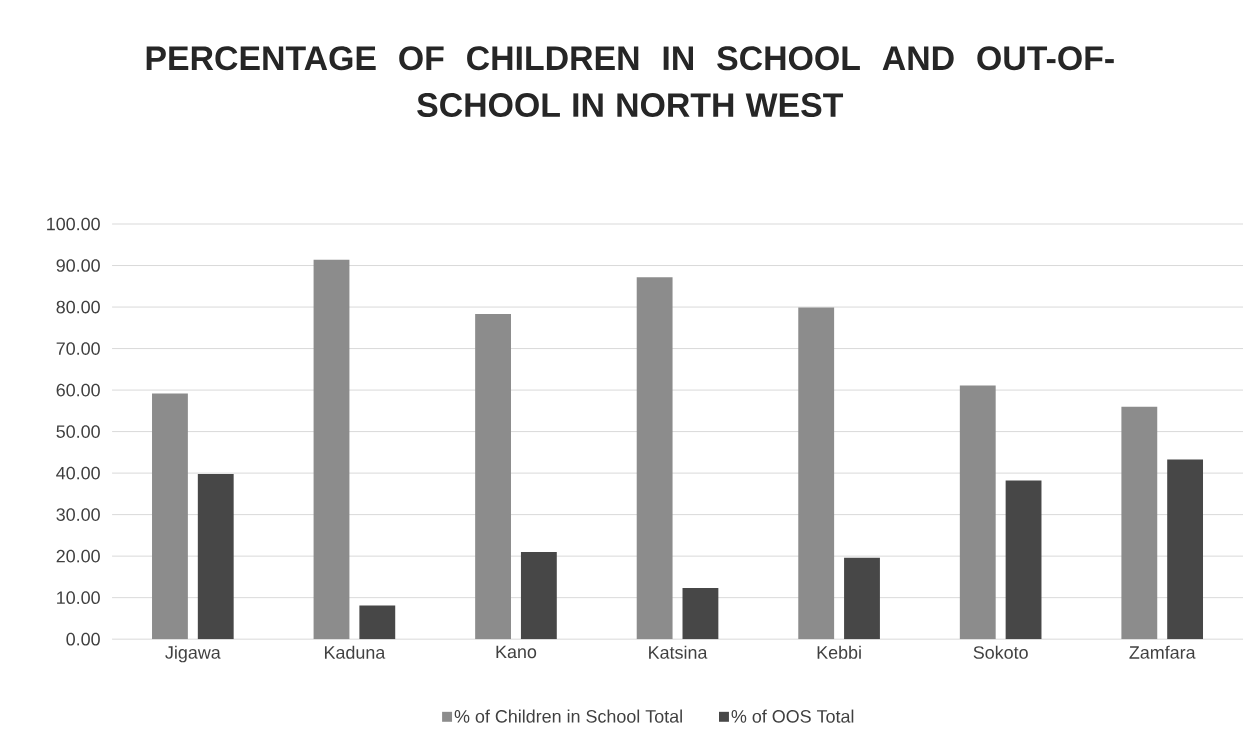  I want to click on y-tick-label: 100.00, so click(73, 224).